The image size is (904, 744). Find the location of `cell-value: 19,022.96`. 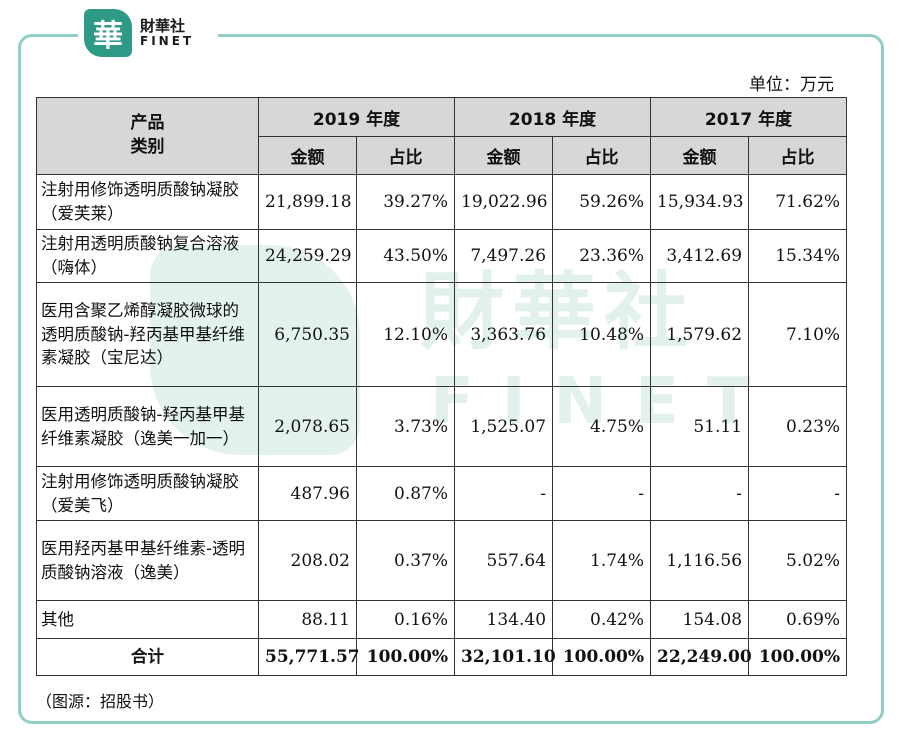

cell-value: 19,022.96 is located at coordinates (504, 202).